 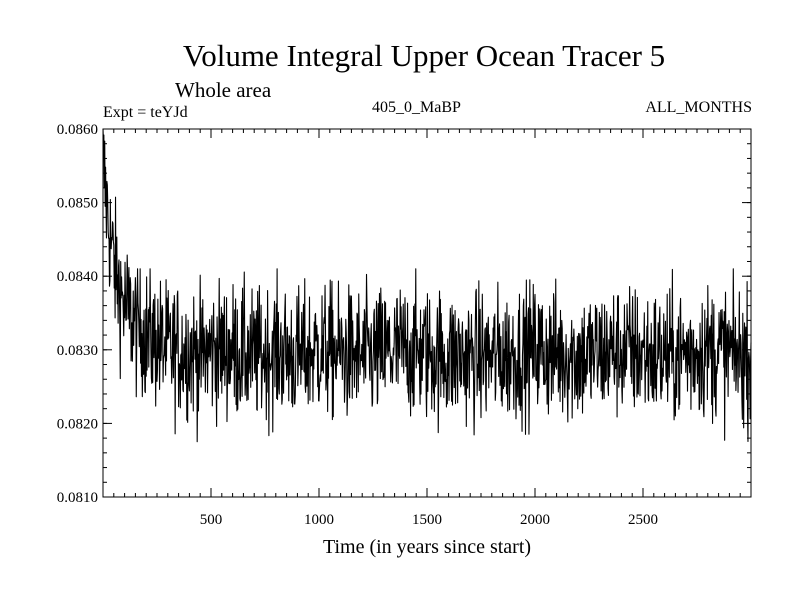 What do you see at coordinates (77, 130) in the screenshot?
I see `y-tick-label: 0.0860` at bounding box center [77, 130].